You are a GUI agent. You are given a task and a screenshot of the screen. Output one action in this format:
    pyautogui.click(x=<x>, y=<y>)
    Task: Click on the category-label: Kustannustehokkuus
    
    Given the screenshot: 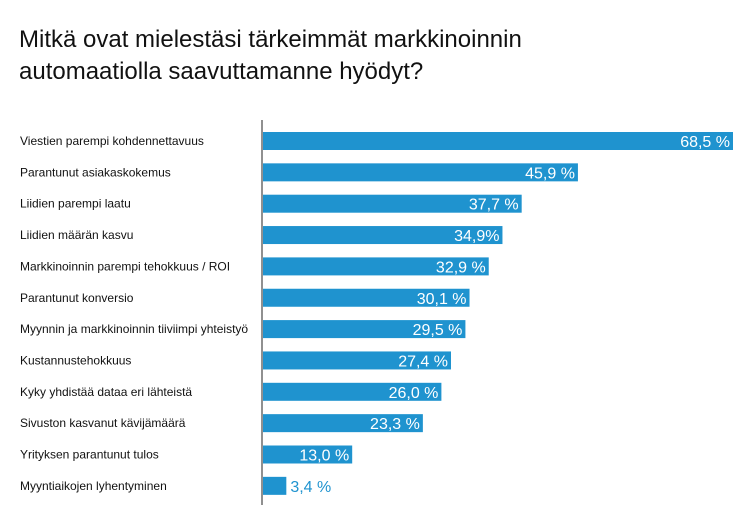 What is the action you would take?
    pyautogui.click(x=75, y=360)
    